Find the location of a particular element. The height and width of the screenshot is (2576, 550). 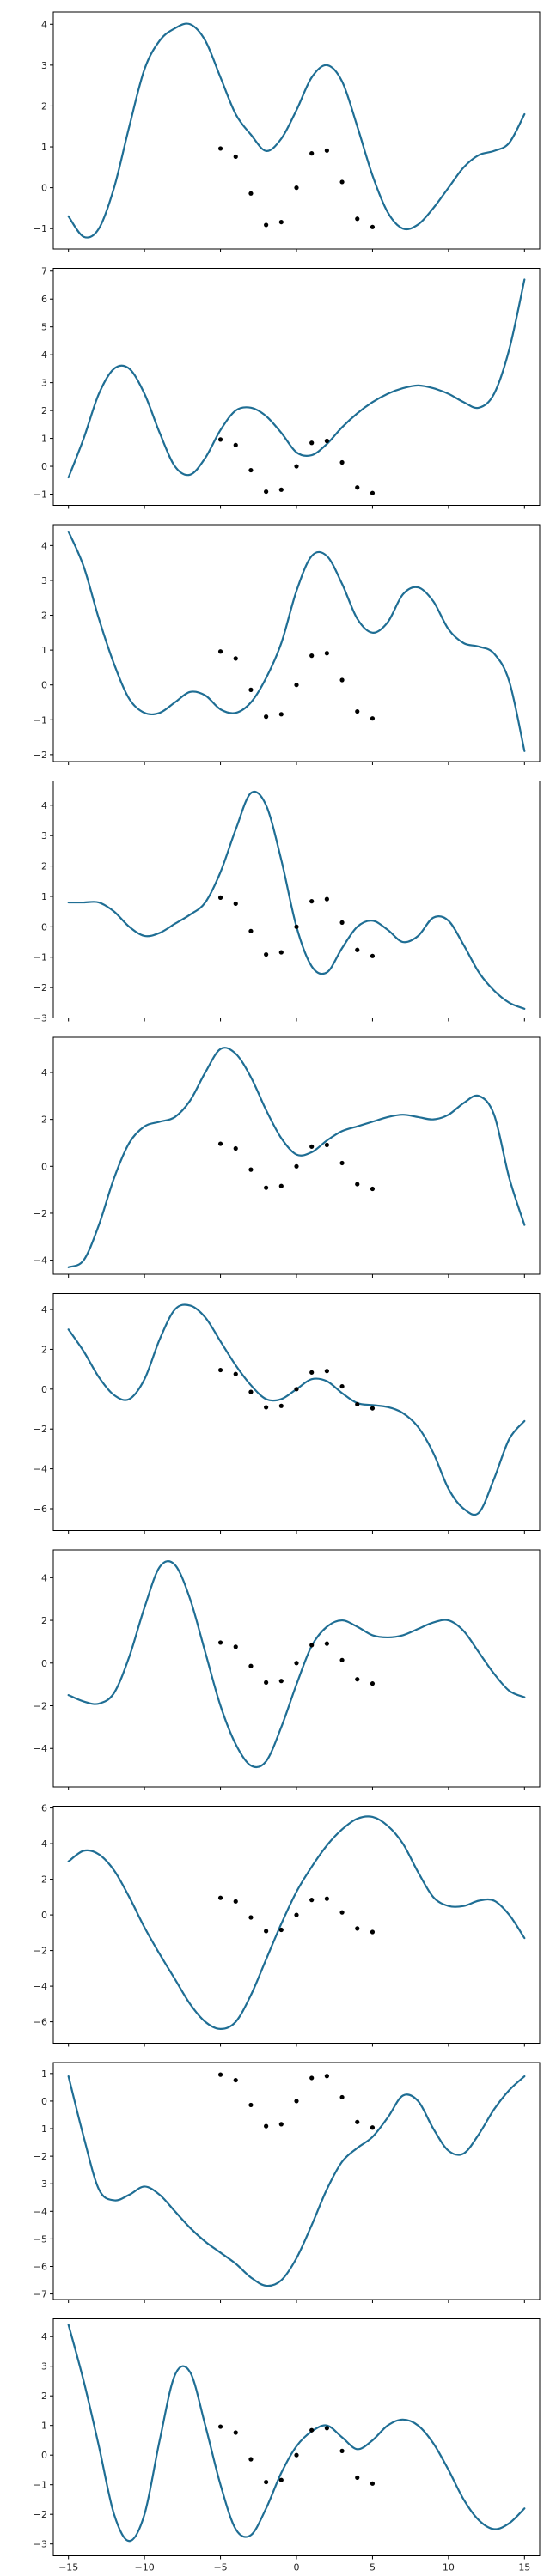

subplot-6: −6 −4 −2 0 2 4 is located at coordinates (287, 1414).